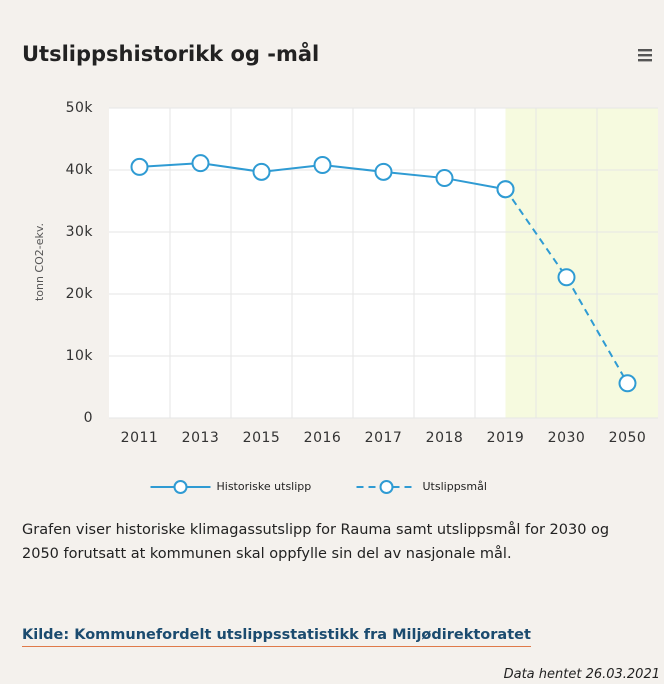 The width and height of the screenshot is (664, 684). I want to click on chart-title: Utslippshistorikk og -mål, so click(170, 53).